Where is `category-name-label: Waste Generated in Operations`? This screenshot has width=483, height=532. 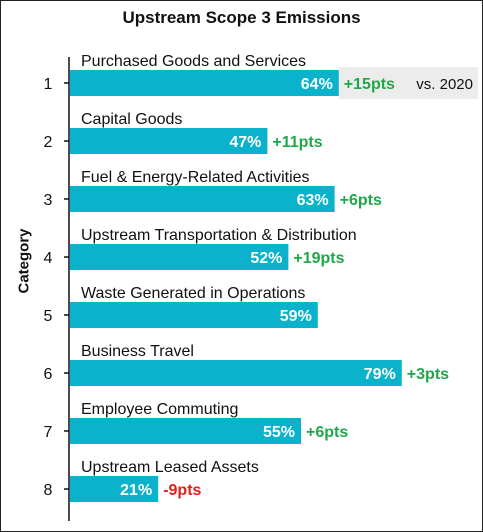 category-name-label: Waste Generated in Operations is located at coordinates (193, 293).